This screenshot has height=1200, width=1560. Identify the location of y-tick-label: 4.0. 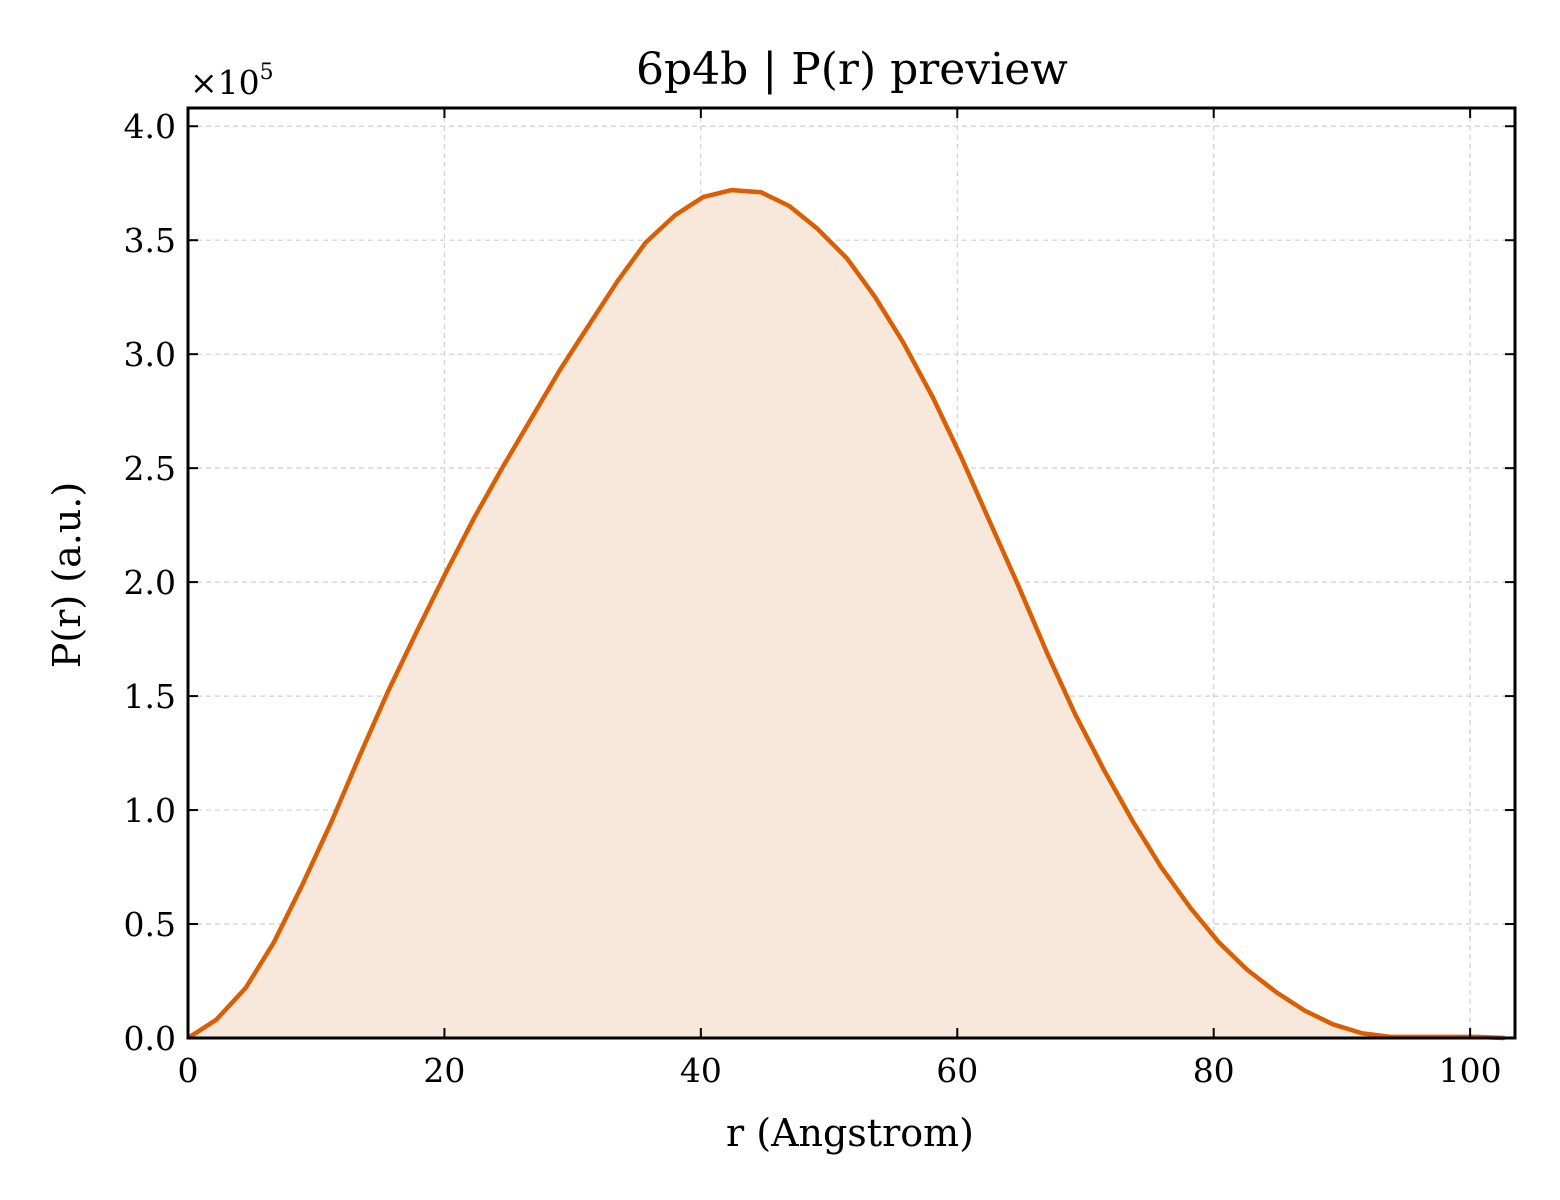
(150, 126).